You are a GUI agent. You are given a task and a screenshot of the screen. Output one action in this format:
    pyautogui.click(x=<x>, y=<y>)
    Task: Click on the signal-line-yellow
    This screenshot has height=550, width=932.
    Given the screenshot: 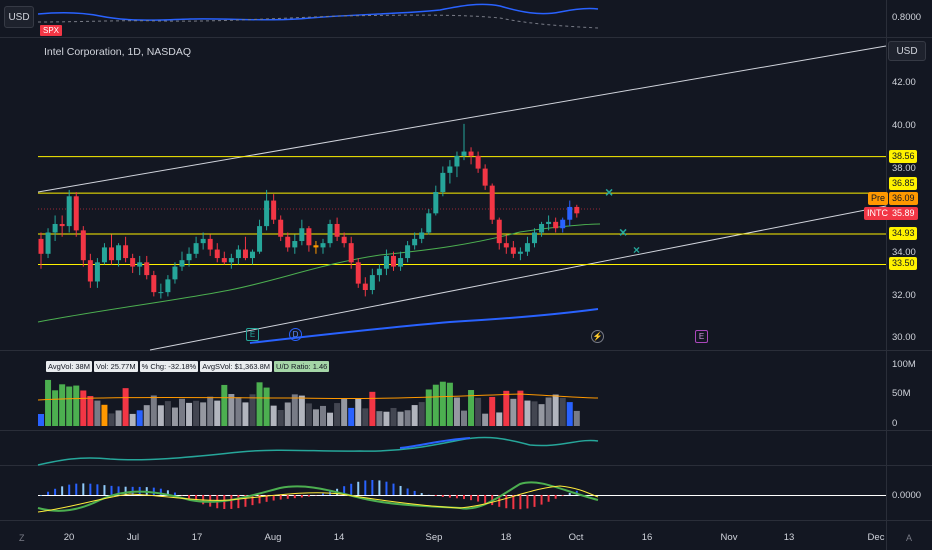 What is the action you would take?
    pyautogui.click(x=318, y=499)
    